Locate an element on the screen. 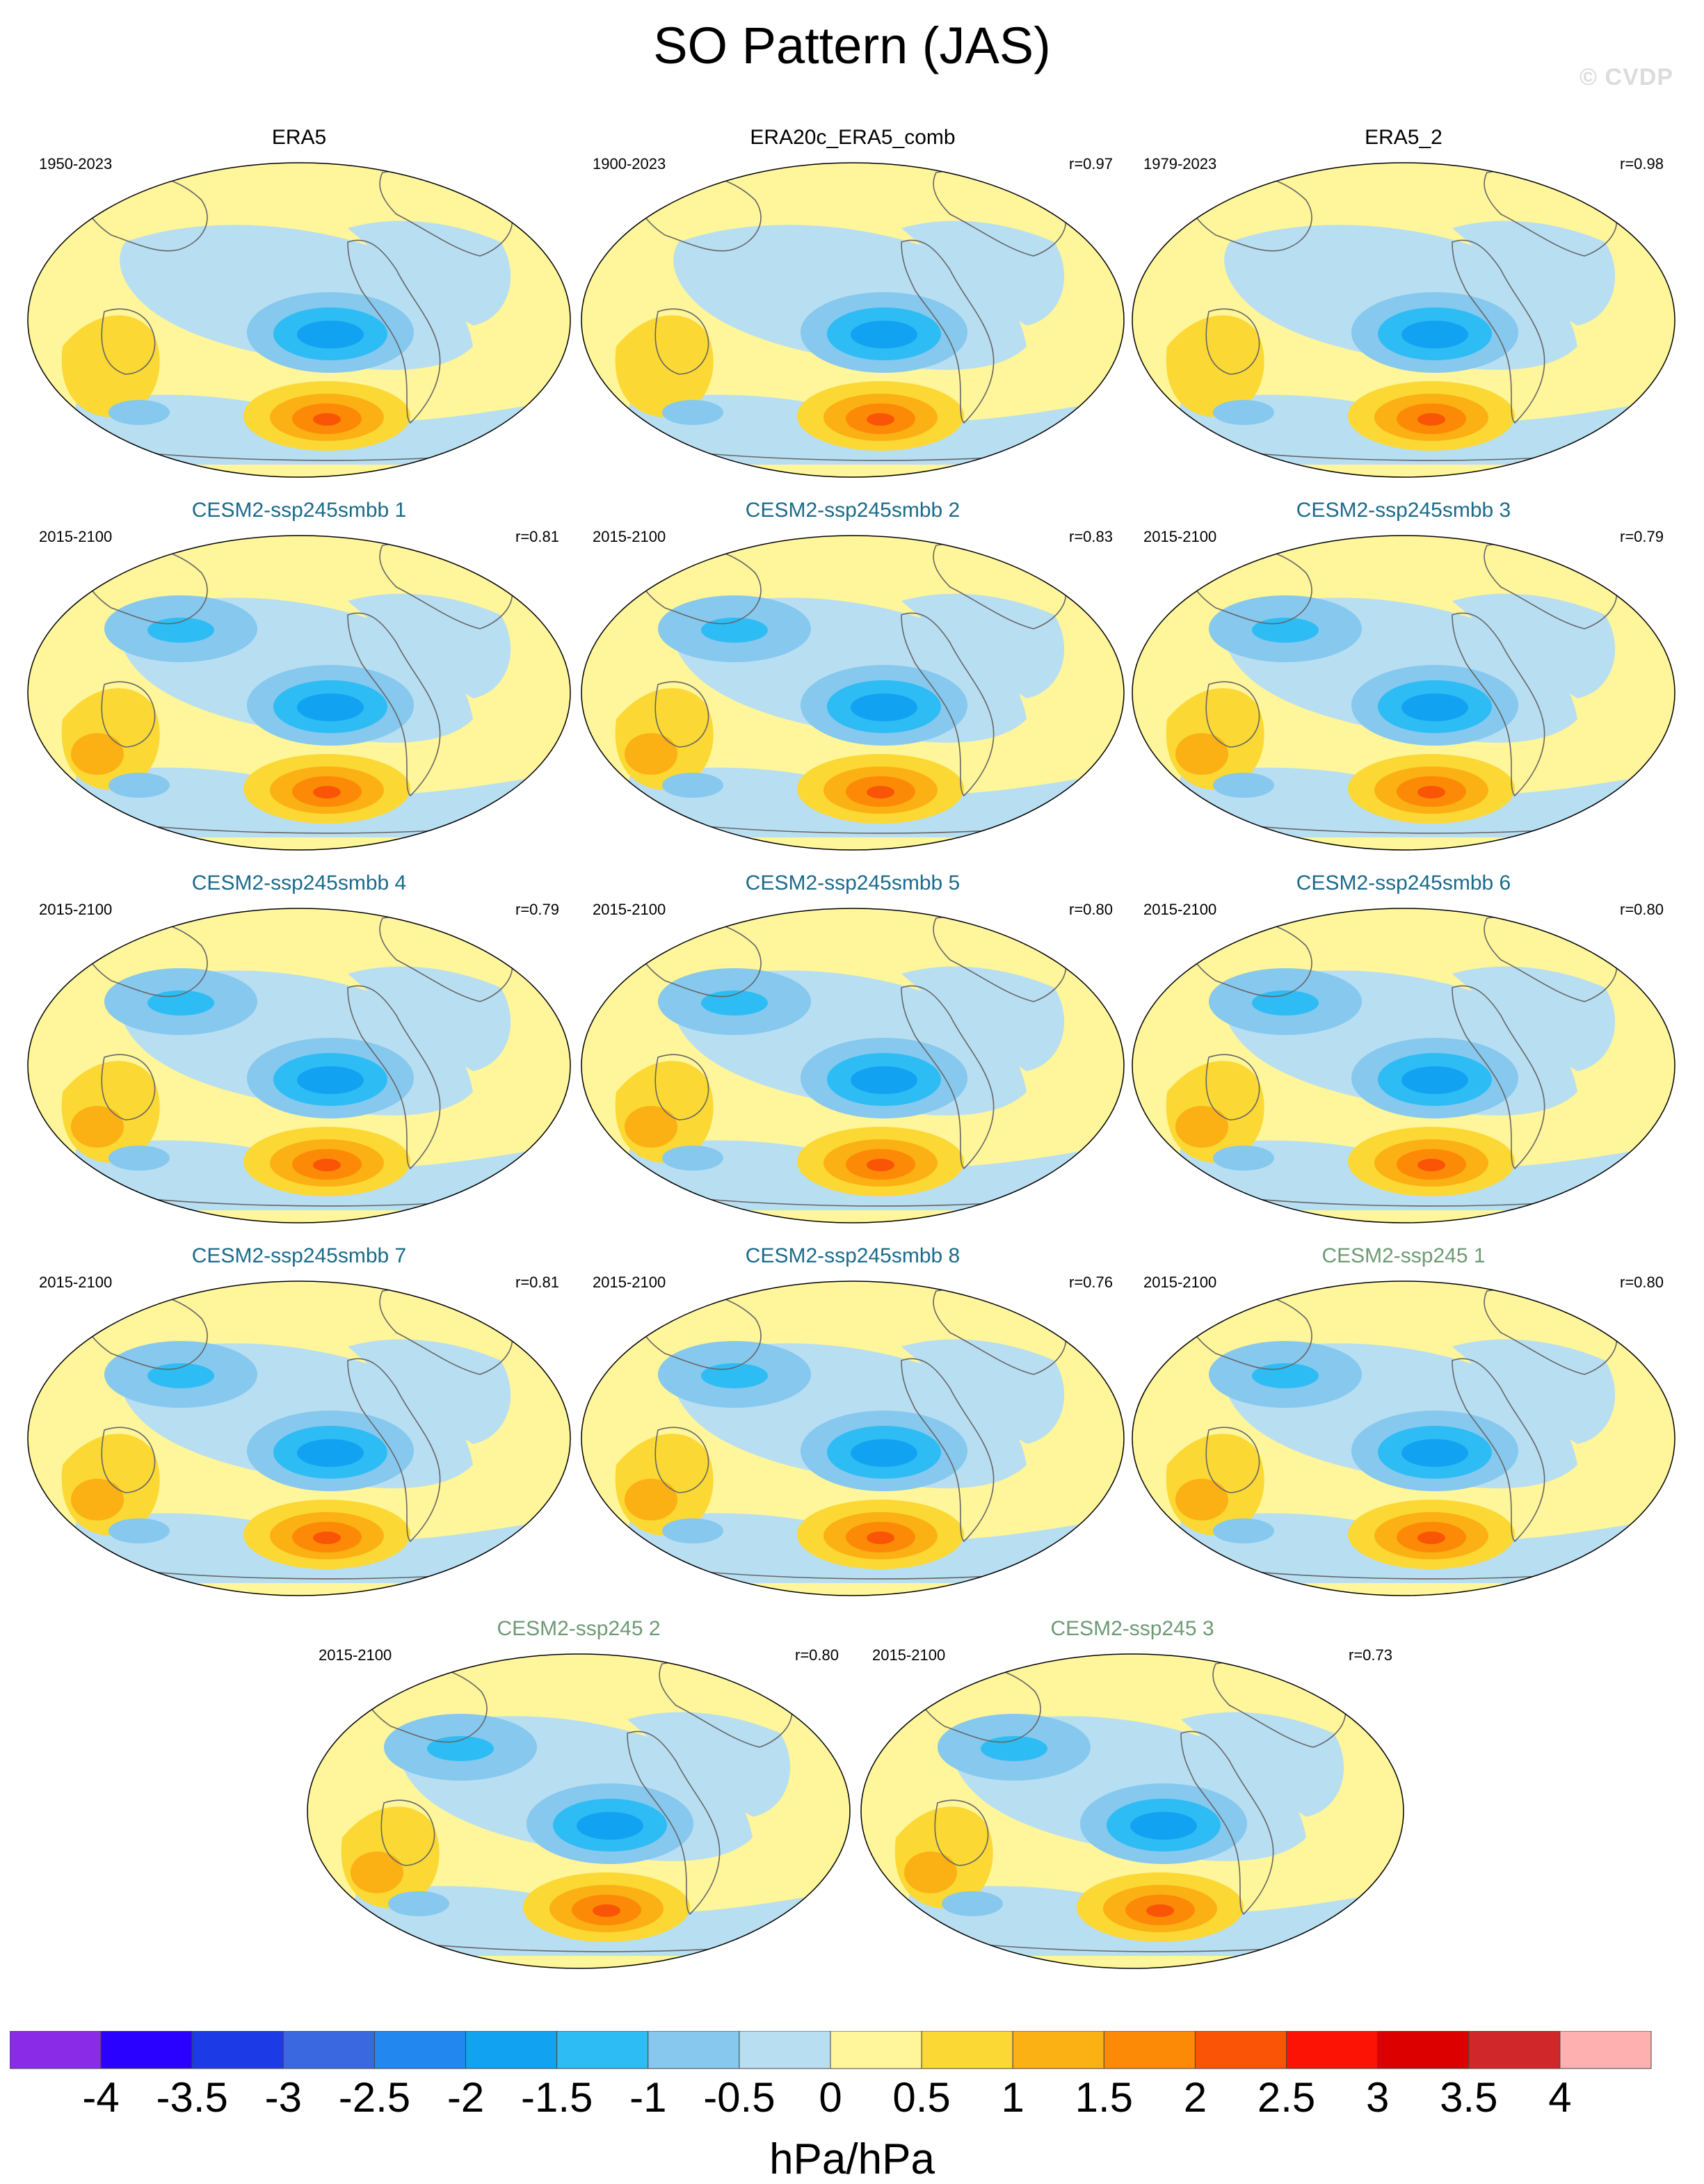 Image resolution: width=1704 pixels, height=2184 pixels. map-panel: CESM2-ssp245smbb 7 2015-2100 r=0.81 is located at coordinates (299, 1424).